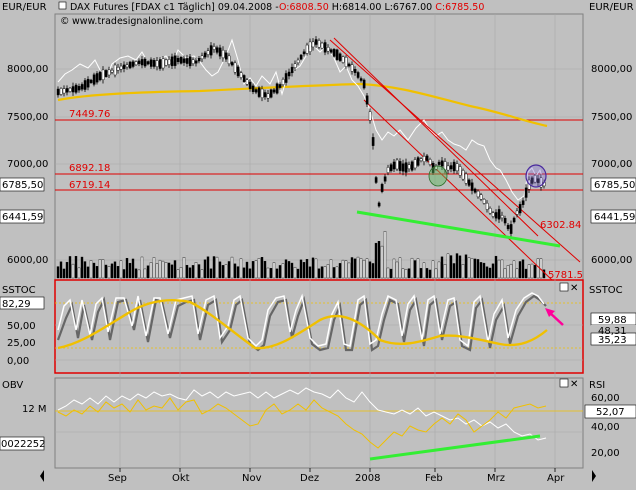 This screenshot has width=636, height=490. I want to click on right-unit-label: EUR/EUR, so click(611, 7).